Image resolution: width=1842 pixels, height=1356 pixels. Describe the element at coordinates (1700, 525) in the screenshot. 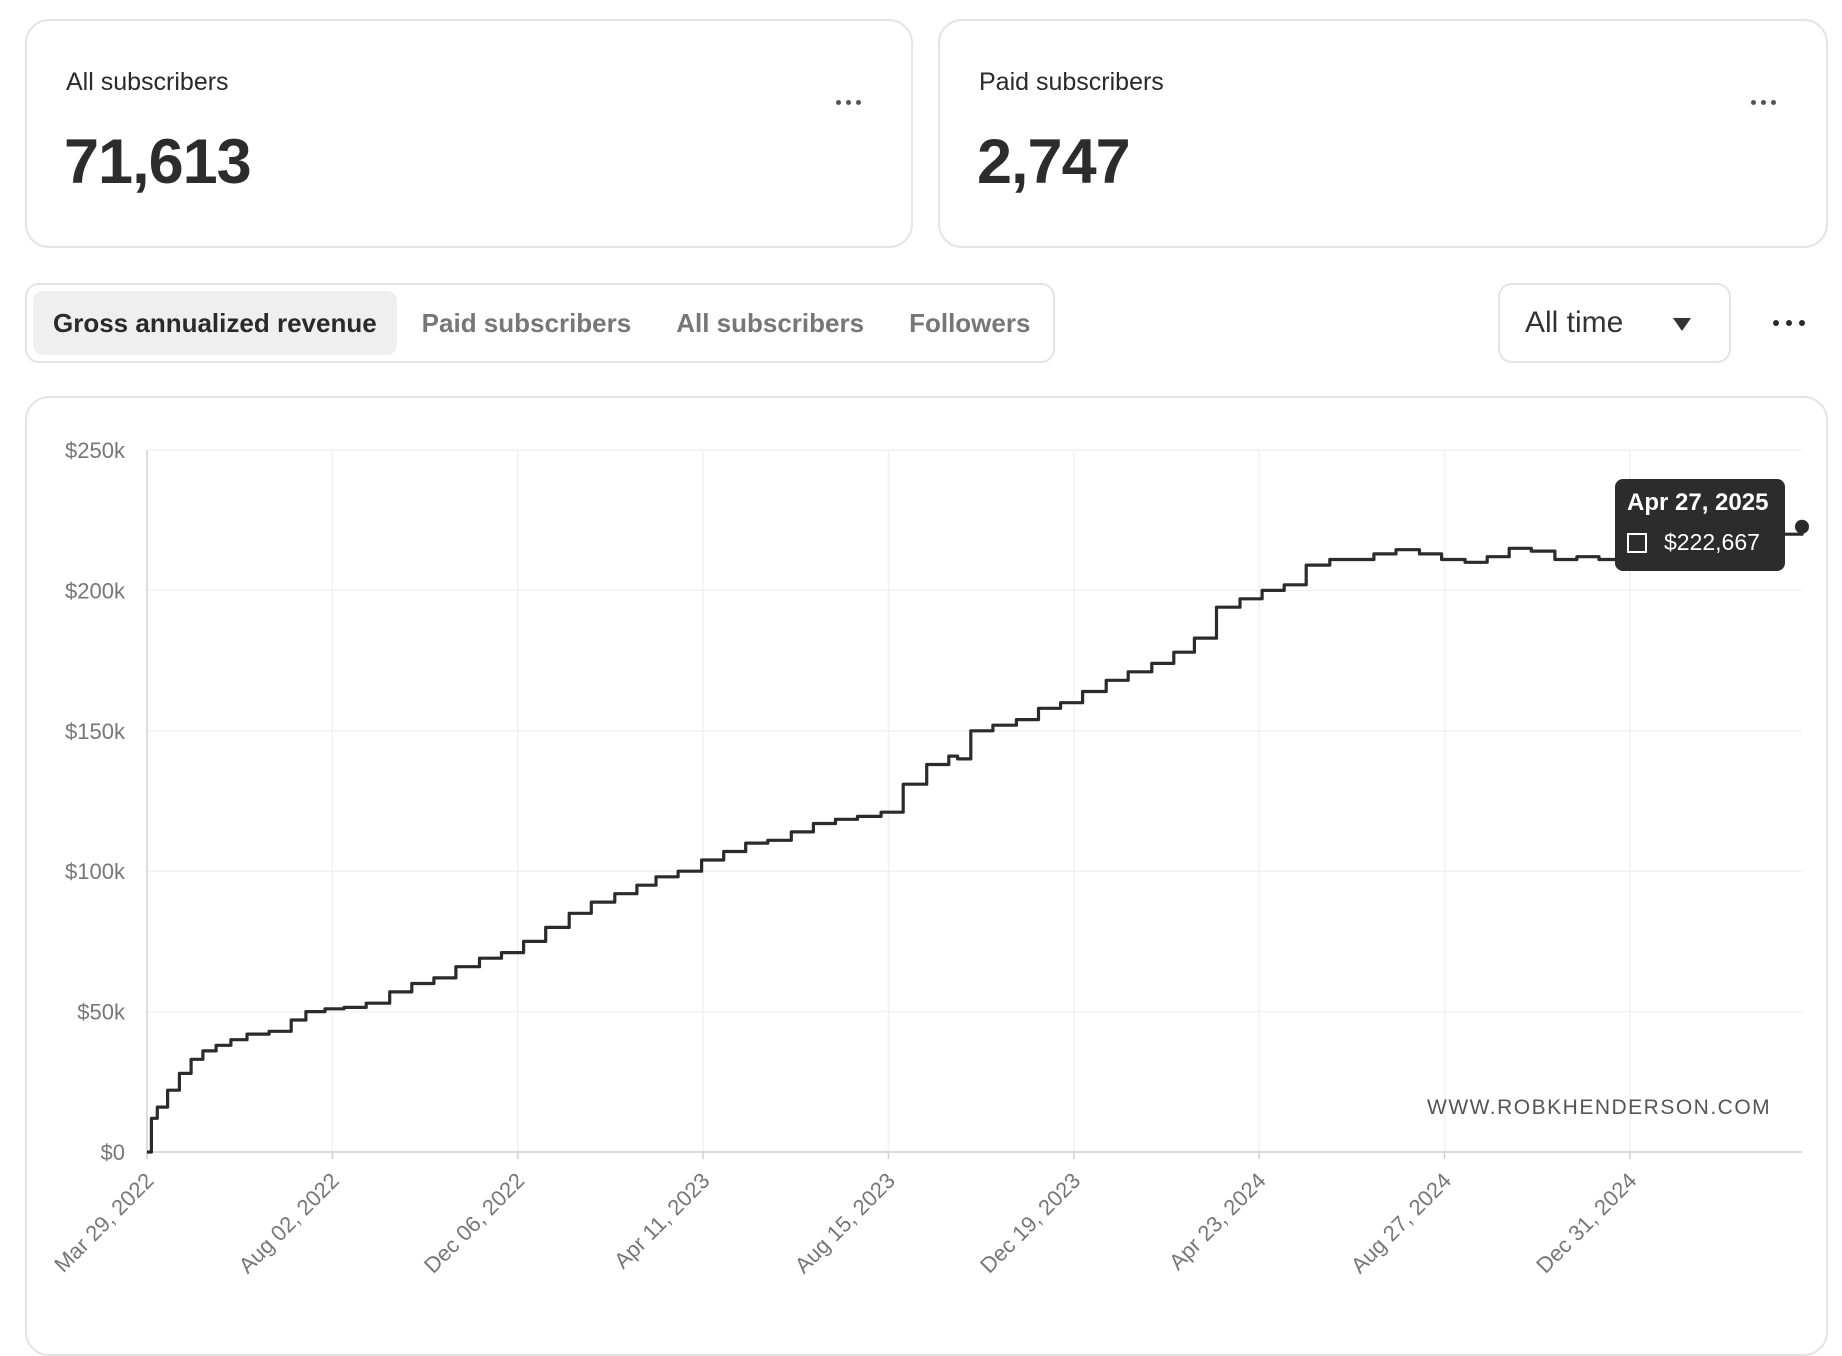

I see `chart-tooltip: Apr 27, 2025 $222,667` at that location.